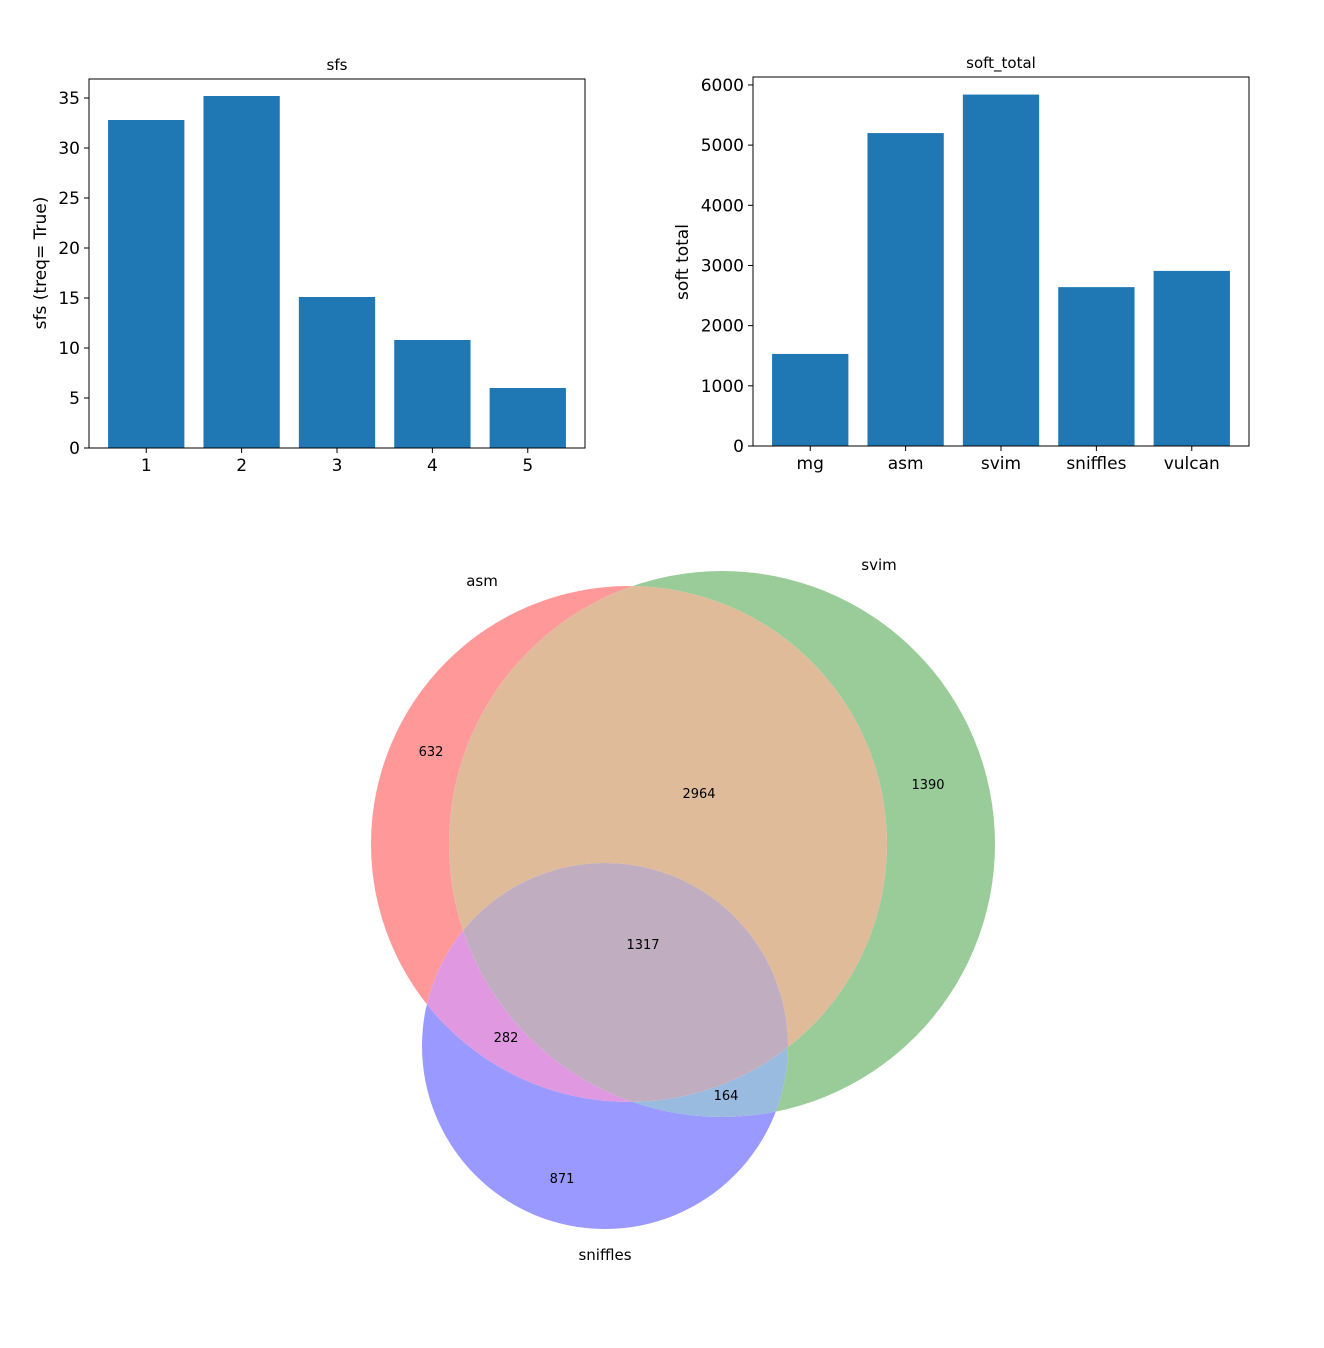 Image resolution: width=1324 pixels, height=1348 pixels. What do you see at coordinates (506, 1038) in the screenshot?
I see `venn-count-asm-sniffles: 282` at bounding box center [506, 1038].